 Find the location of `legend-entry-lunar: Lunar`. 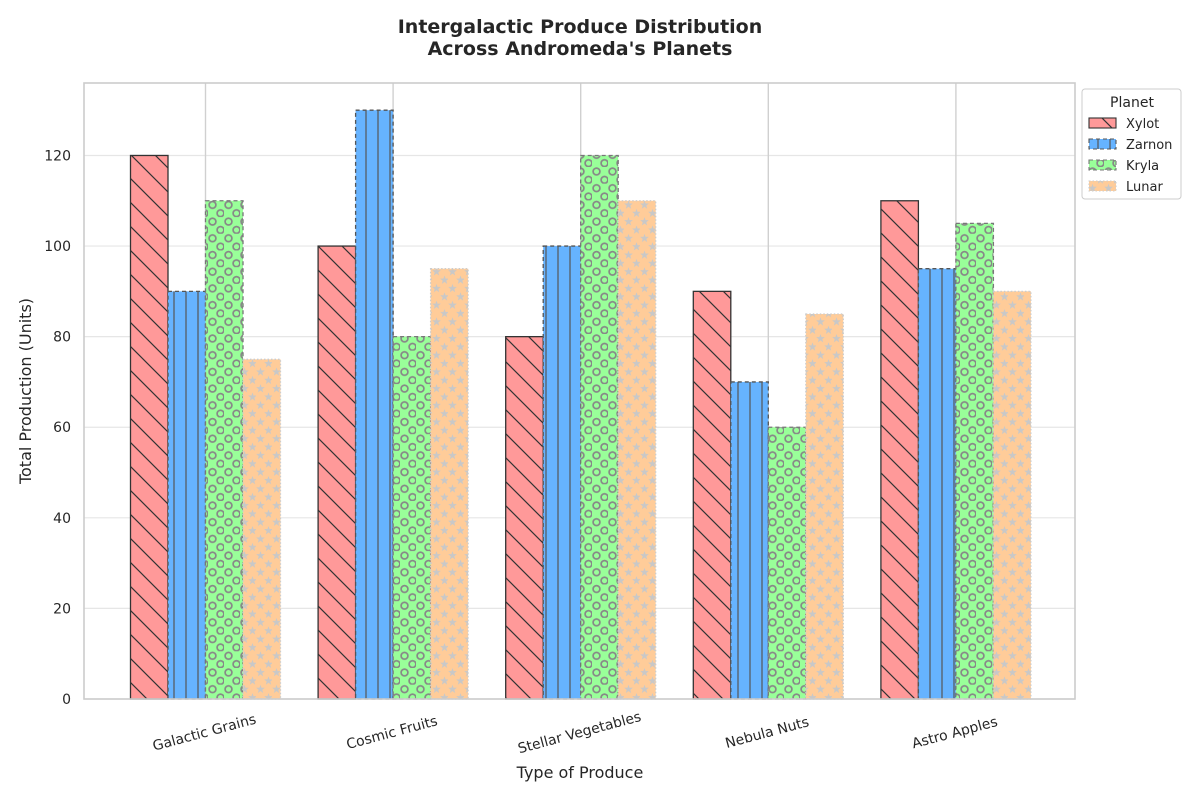

legend-entry-lunar: Lunar is located at coordinates (1125, 187).